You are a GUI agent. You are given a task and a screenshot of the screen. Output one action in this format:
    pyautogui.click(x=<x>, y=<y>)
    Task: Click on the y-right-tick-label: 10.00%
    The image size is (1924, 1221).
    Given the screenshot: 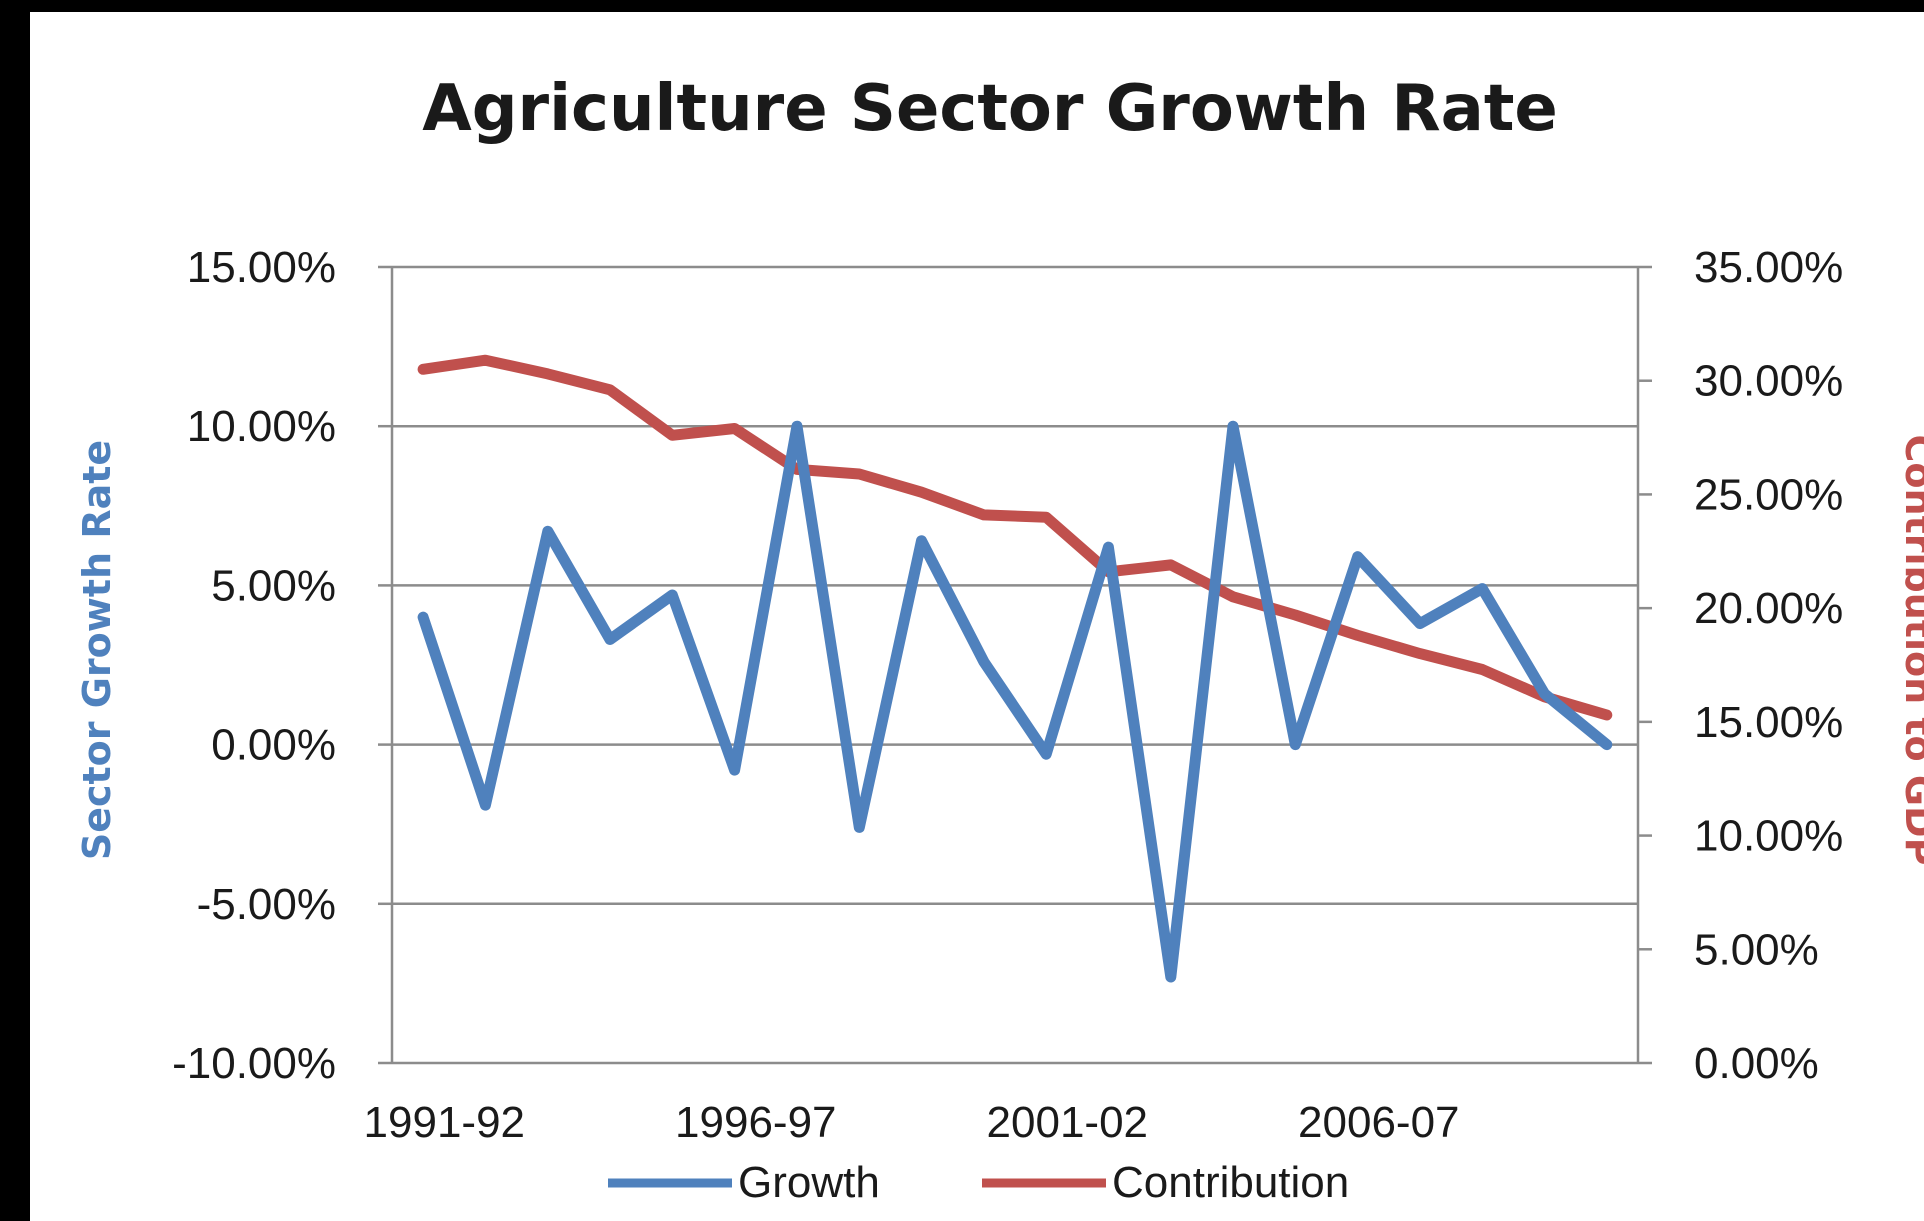 What is the action you would take?
    pyautogui.click(x=1768, y=836)
    